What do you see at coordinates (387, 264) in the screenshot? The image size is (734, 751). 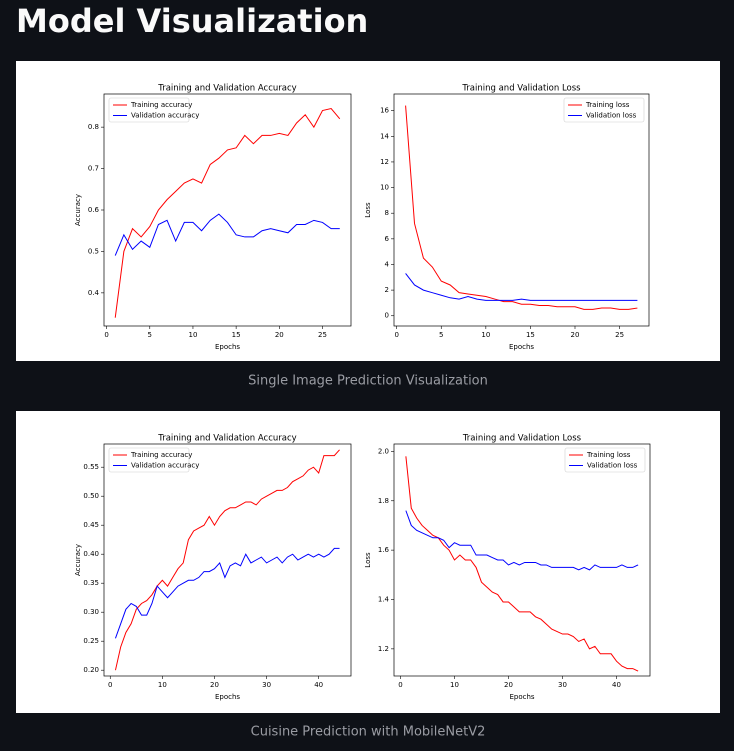 I see `y-tick-label: 4` at bounding box center [387, 264].